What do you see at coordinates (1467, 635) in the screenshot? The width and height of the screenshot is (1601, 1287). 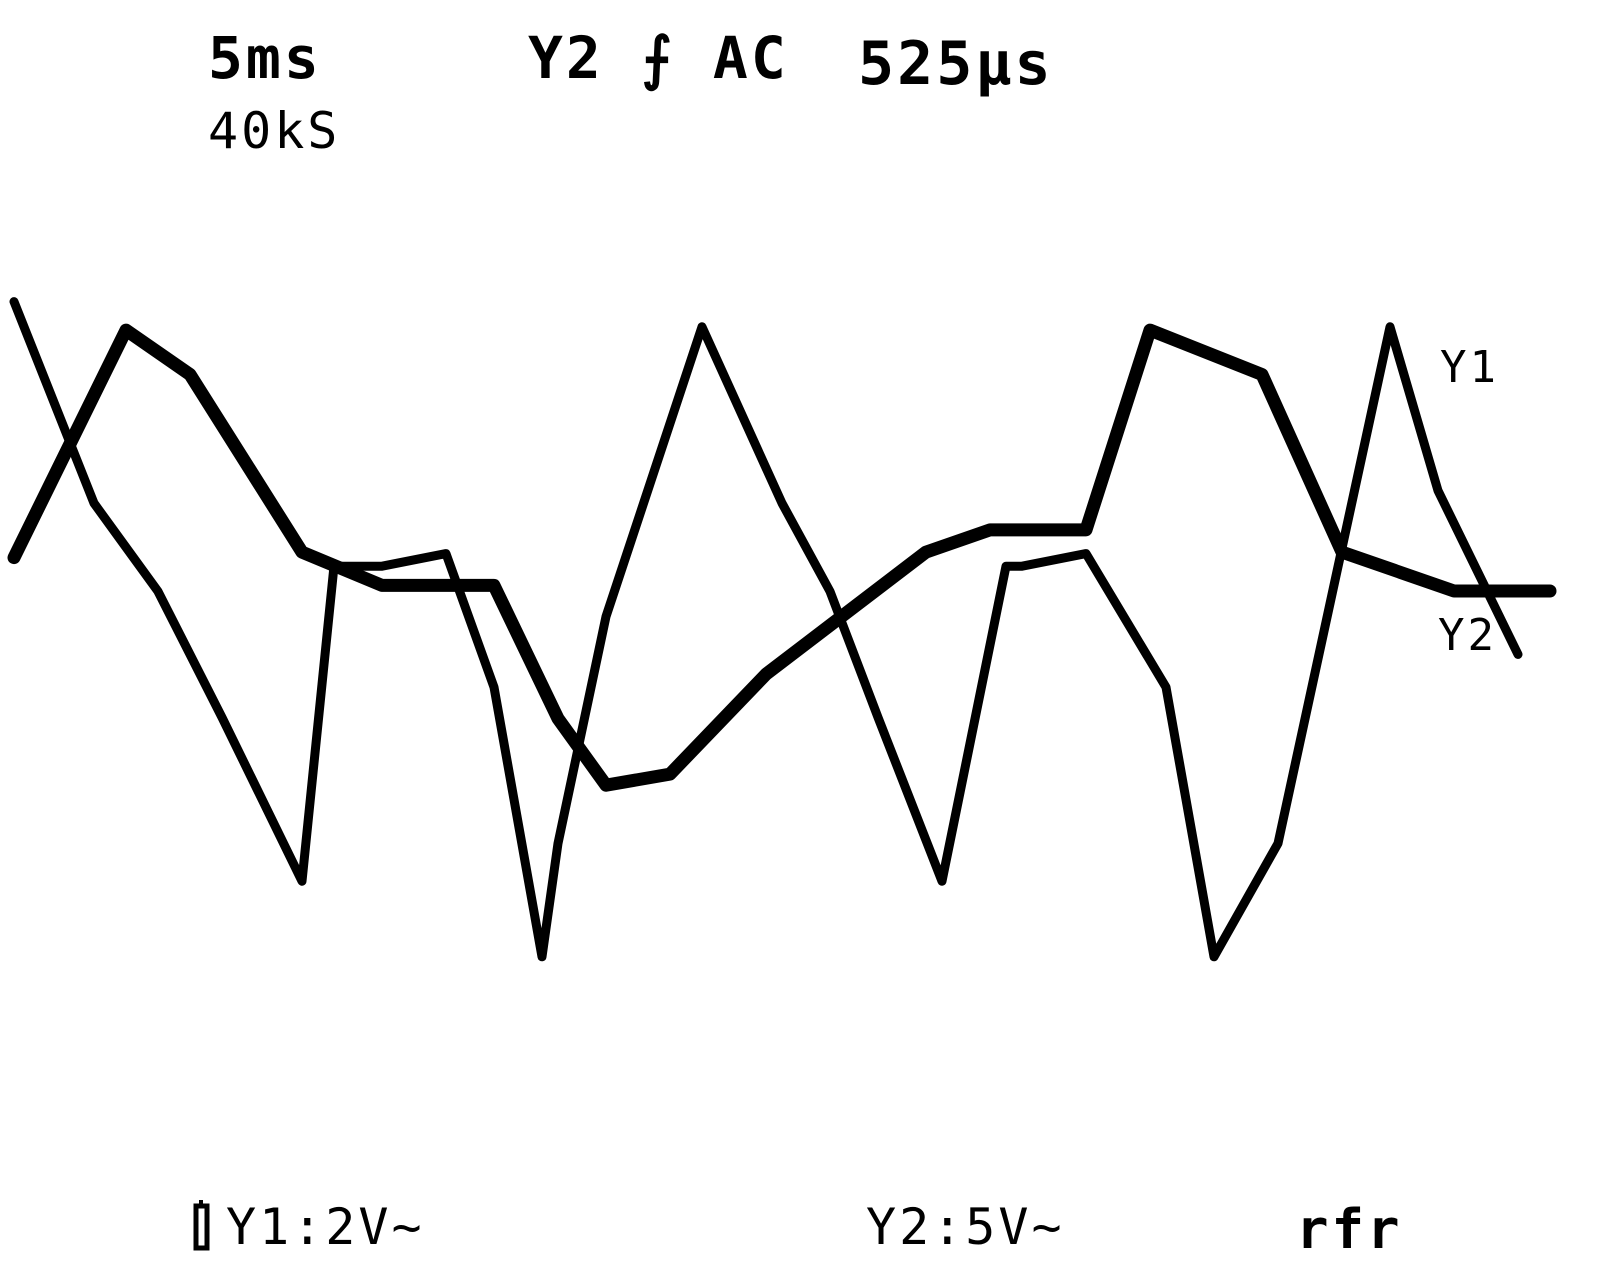 I see `legend-y2: Y2` at bounding box center [1467, 635].